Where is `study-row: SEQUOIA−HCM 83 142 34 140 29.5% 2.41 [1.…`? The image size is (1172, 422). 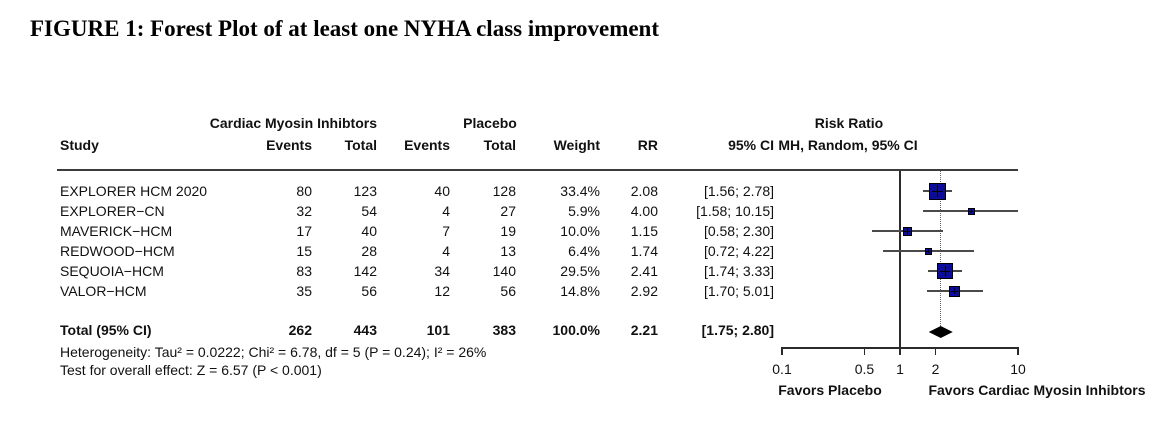
study-row: SEQUOIA−HCM 83 142 34 140 29.5% 2.41 [1.… is located at coordinates (586, 273).